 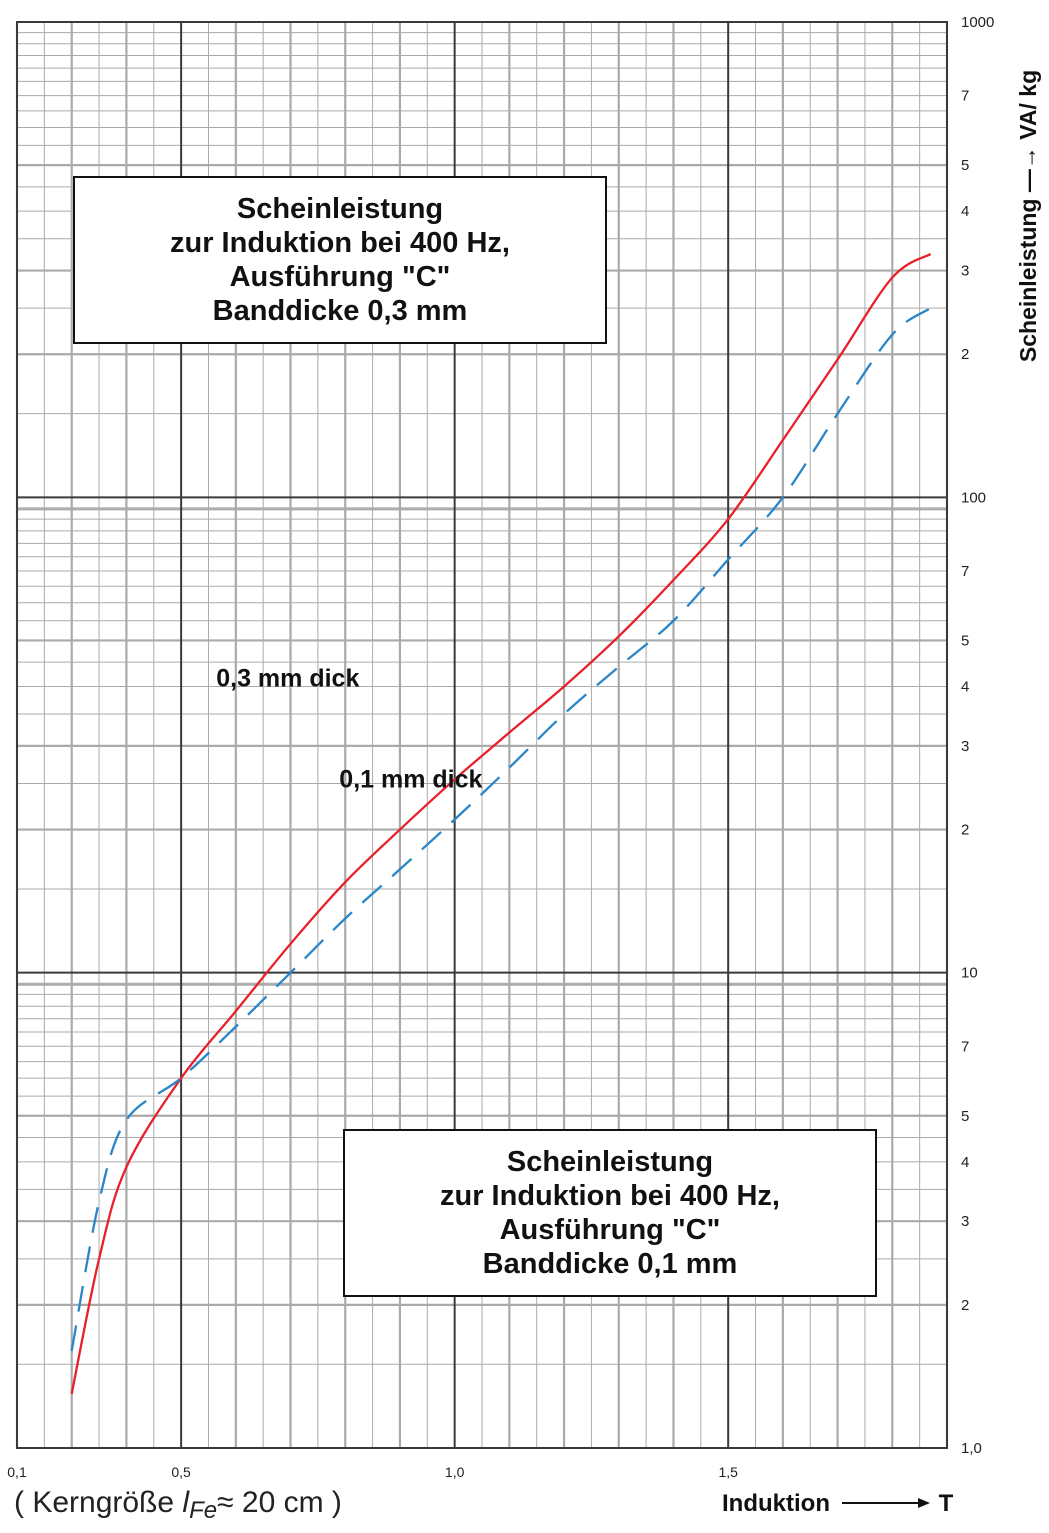 What do you see at coordinates (203, 1510) in the screenshot?
I see `core-size-subscript: Fe` at bounding box center [203, 1510].